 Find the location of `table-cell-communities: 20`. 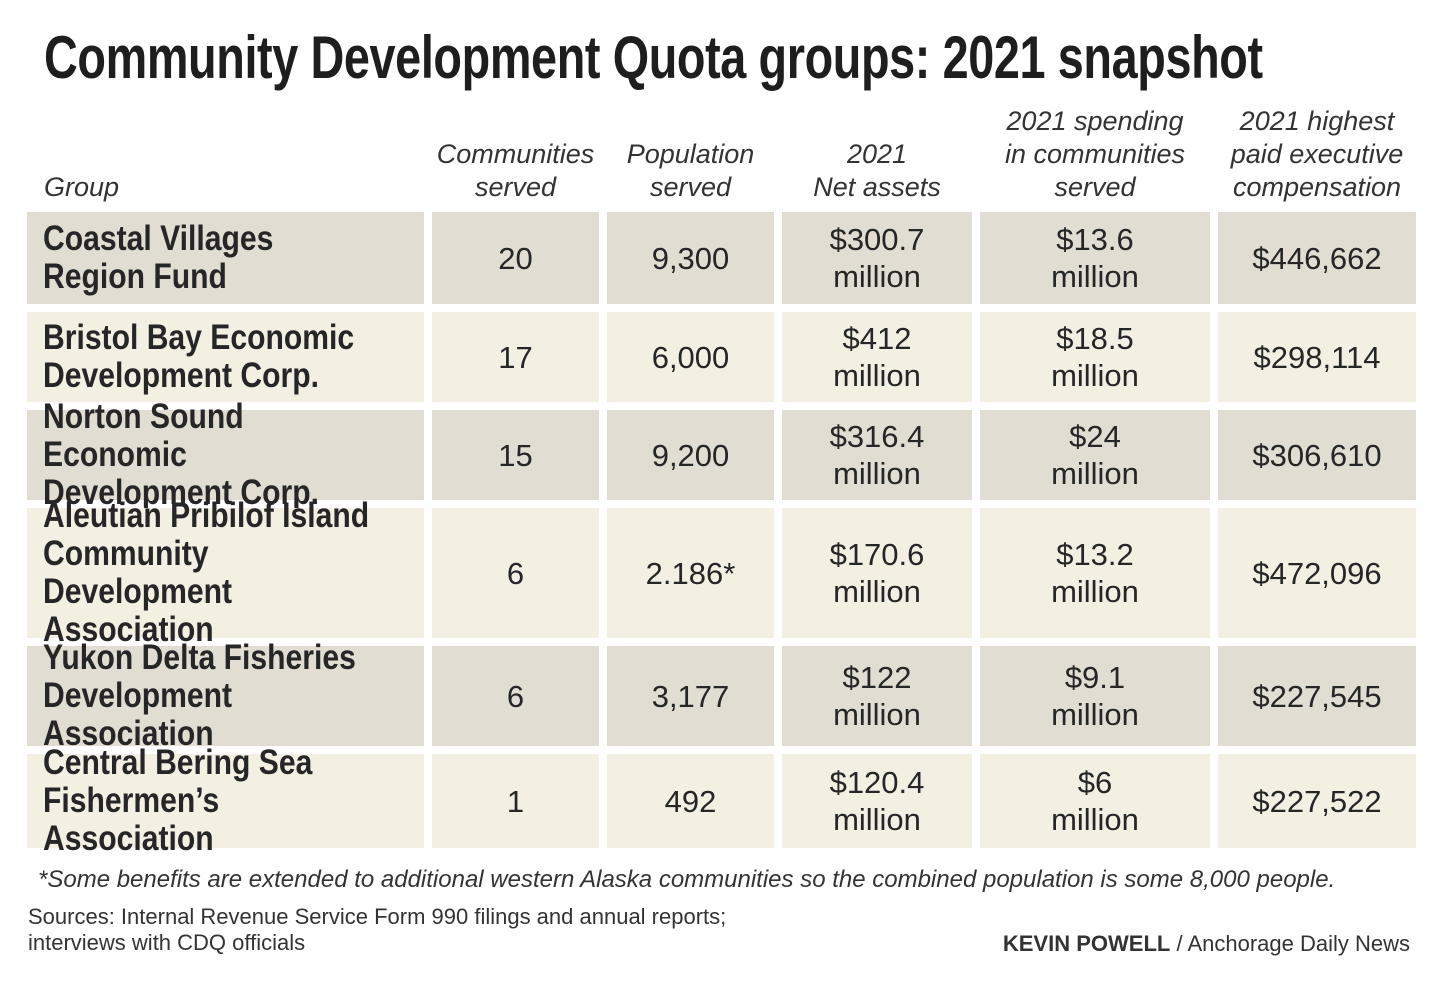

table-cell-communities: 20 is located at coordinates (515, 258).